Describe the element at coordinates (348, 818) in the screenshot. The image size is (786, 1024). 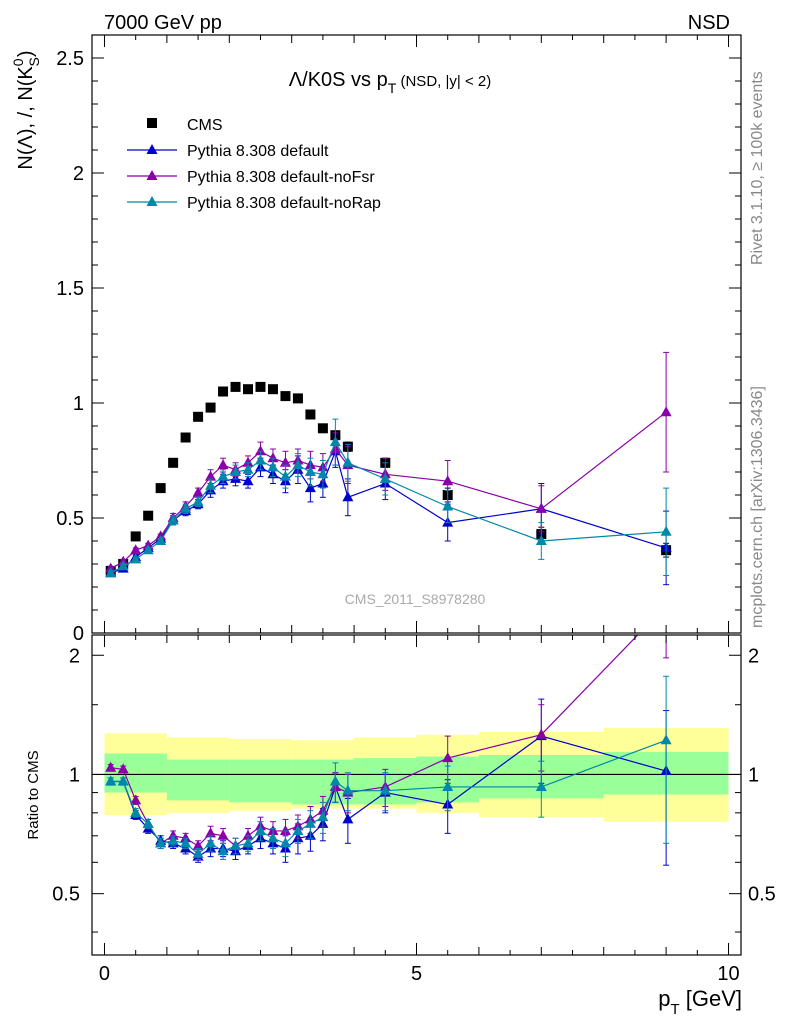
I see `ratio-point-default` at that location.